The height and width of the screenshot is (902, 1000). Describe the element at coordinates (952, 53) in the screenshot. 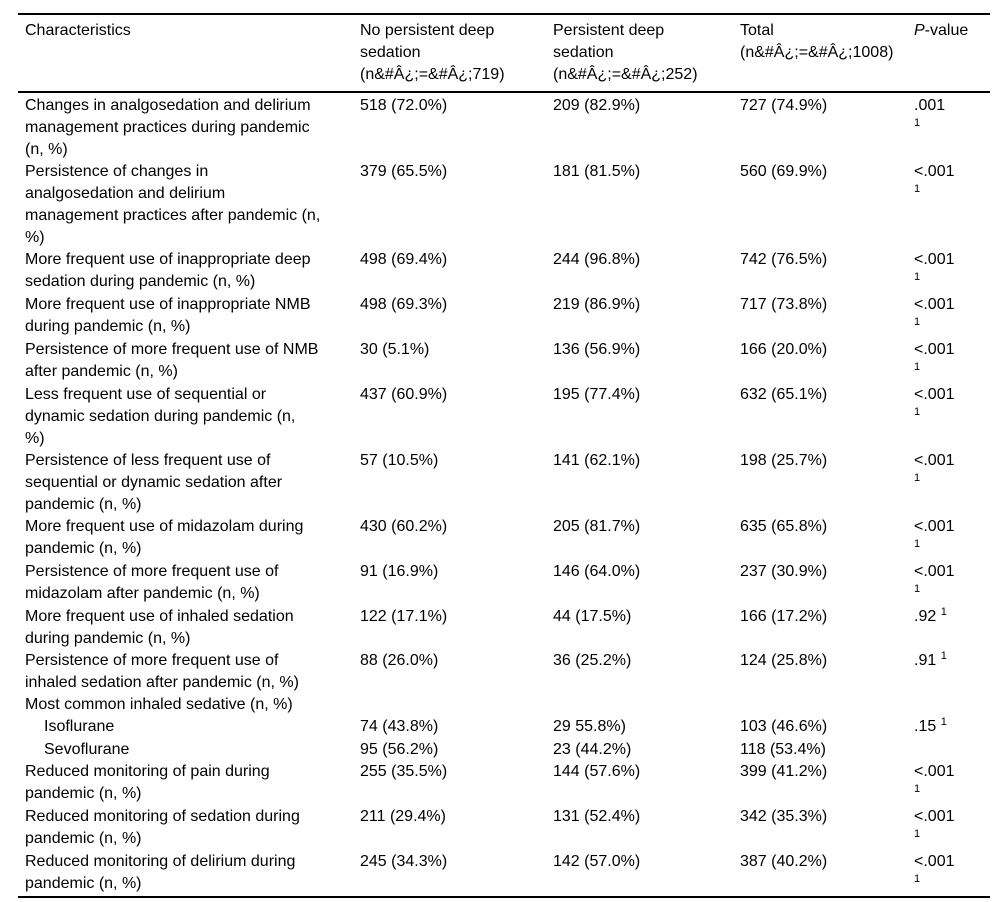

I see `column-header-p-value: P-value` at that location.